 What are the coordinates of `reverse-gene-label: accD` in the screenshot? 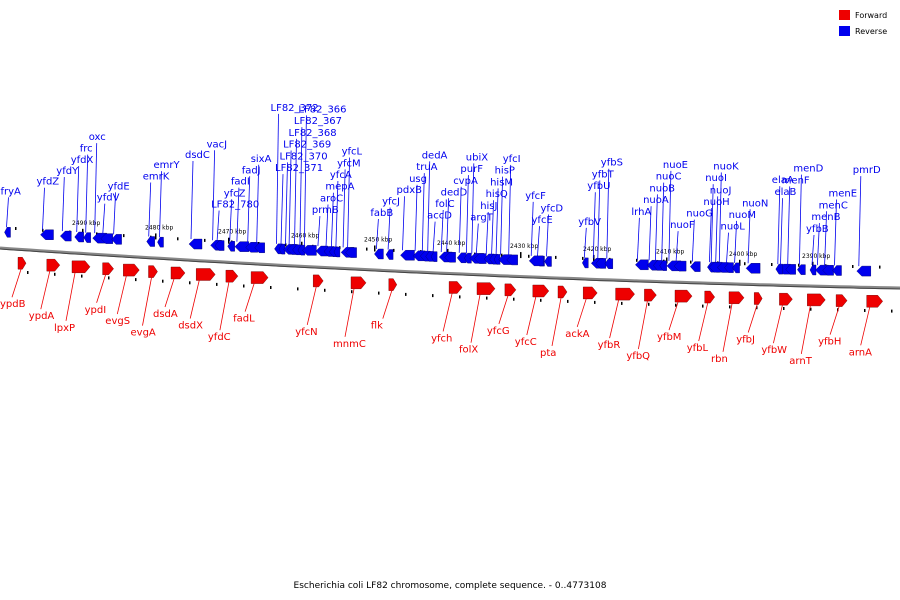 It's located at (439, 216).